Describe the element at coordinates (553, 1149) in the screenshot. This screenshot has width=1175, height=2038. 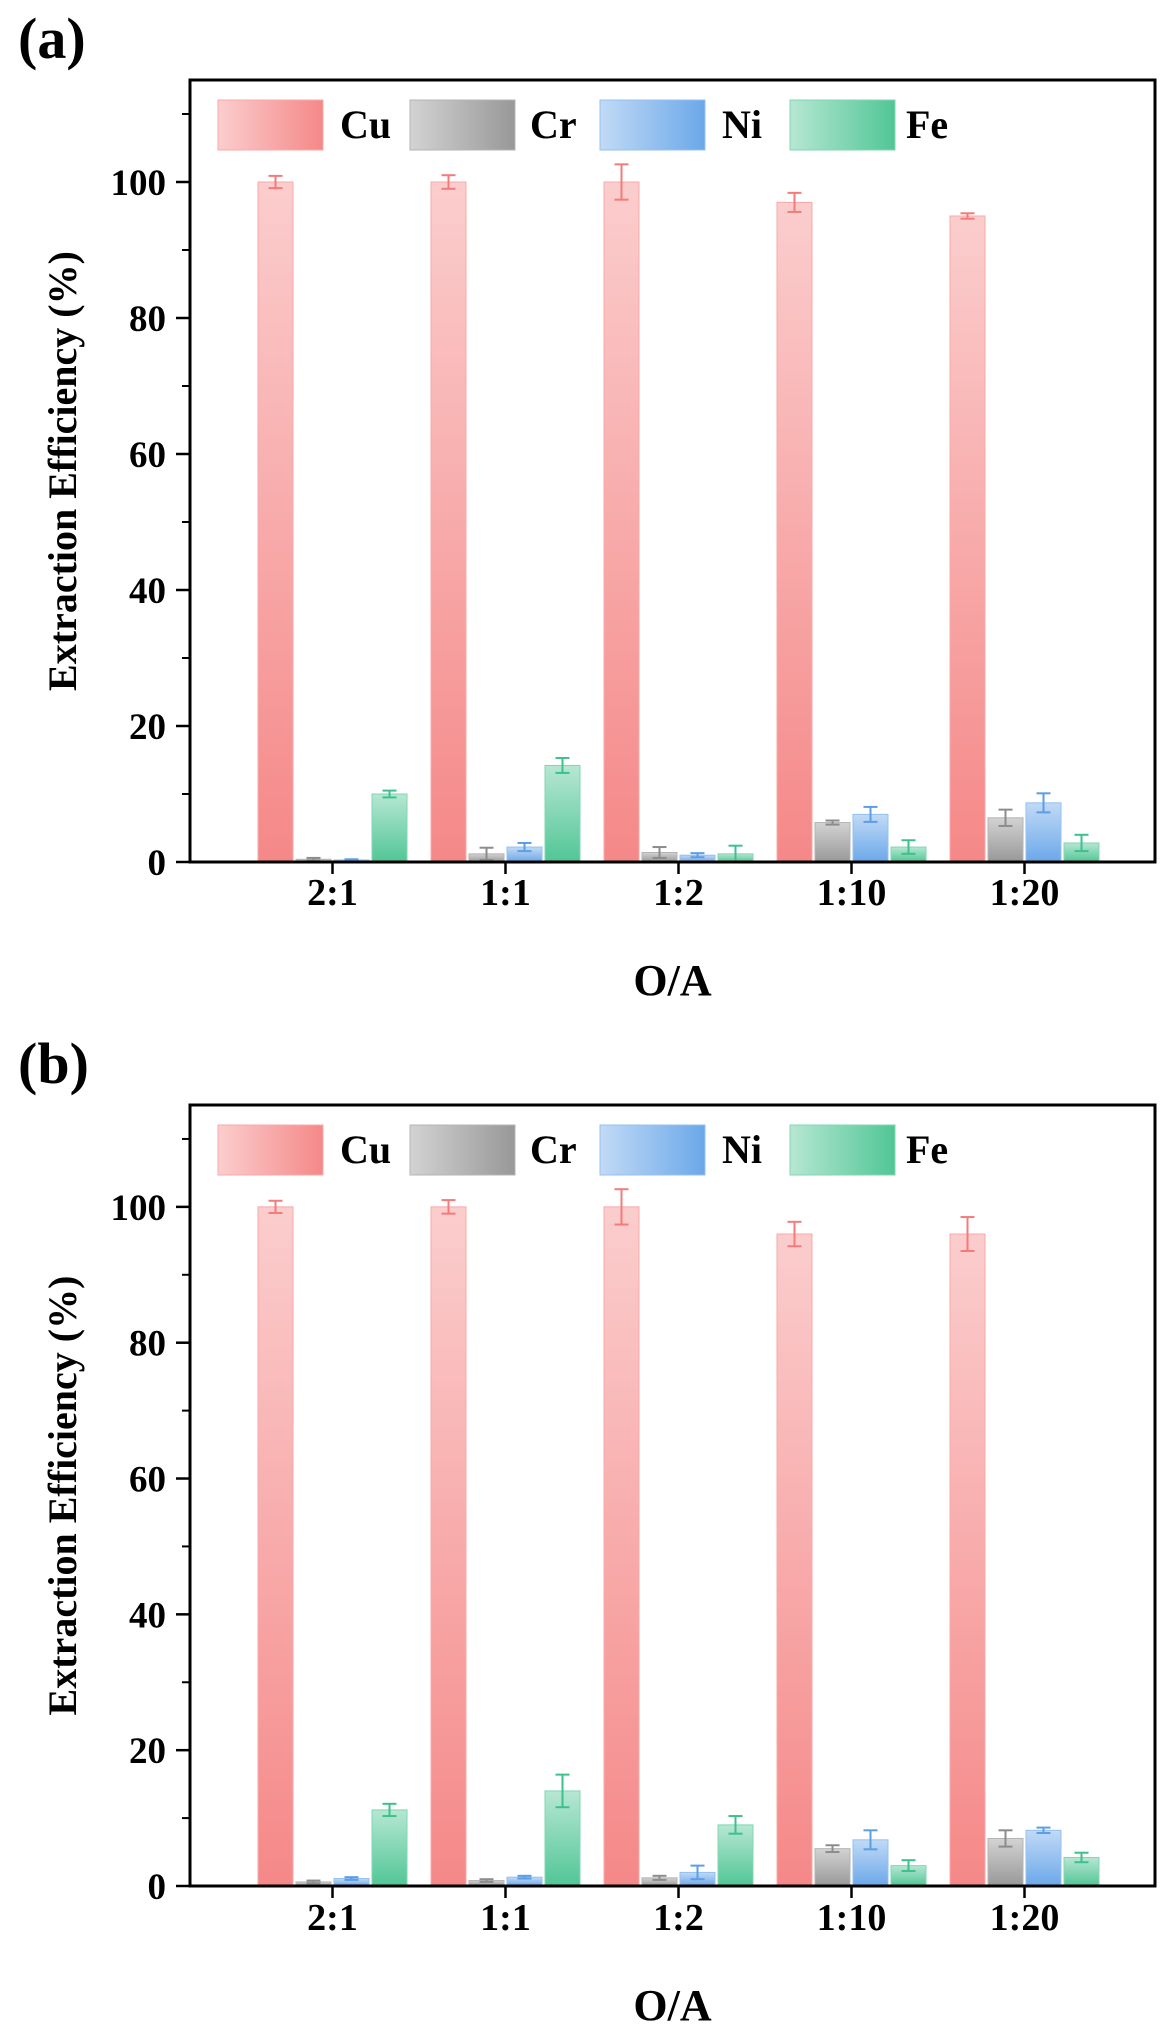
I see `legend-label-cr: Cr` at that location.